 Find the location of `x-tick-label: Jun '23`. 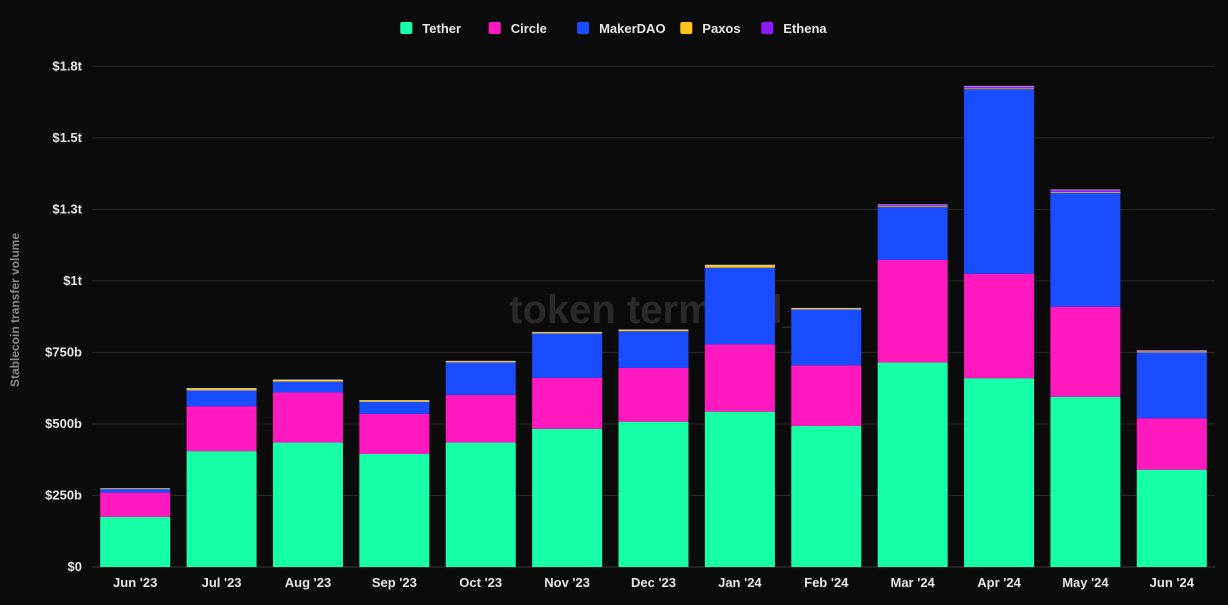

x-tick-label: Jun '23 is located at coordinates (135, 582).